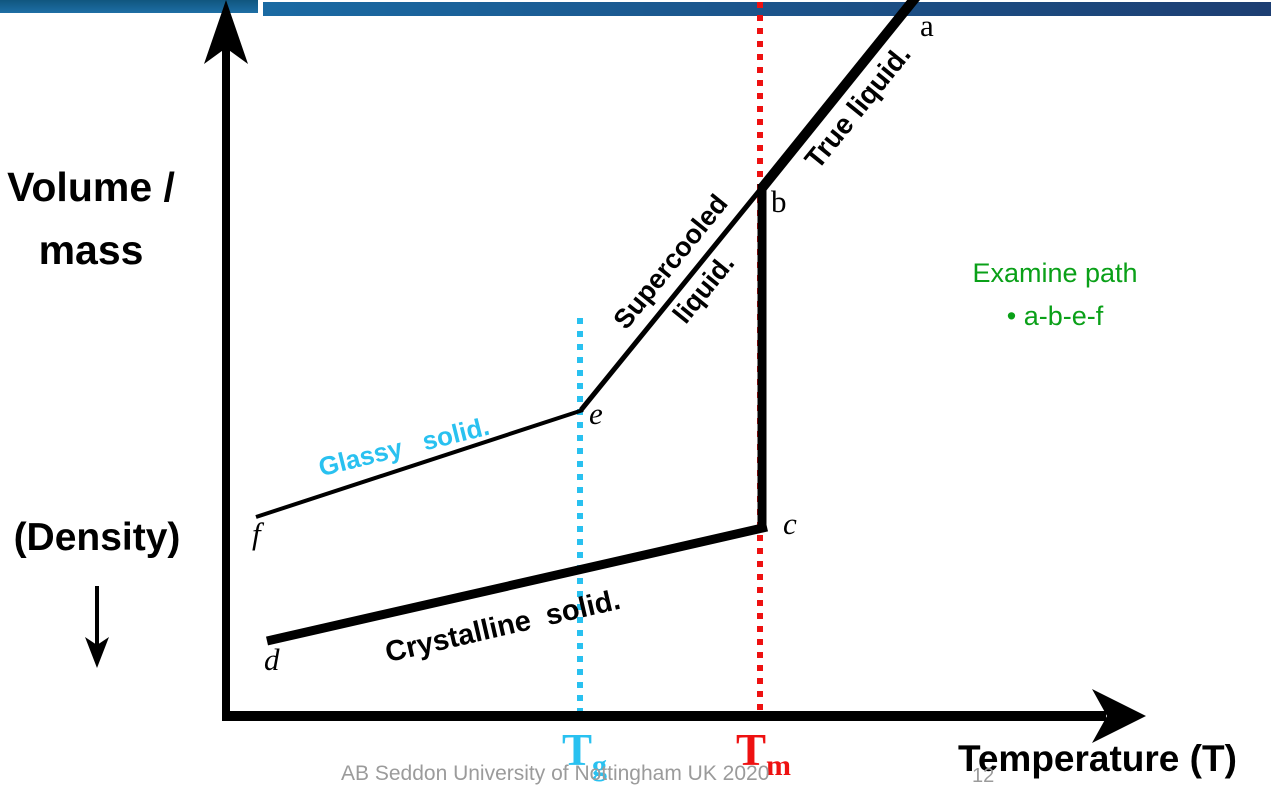  What do you see at coordinates (226, 32) in the screenshot?
I see `y-axis-arrow-icon` at bounding box center [226, 32].